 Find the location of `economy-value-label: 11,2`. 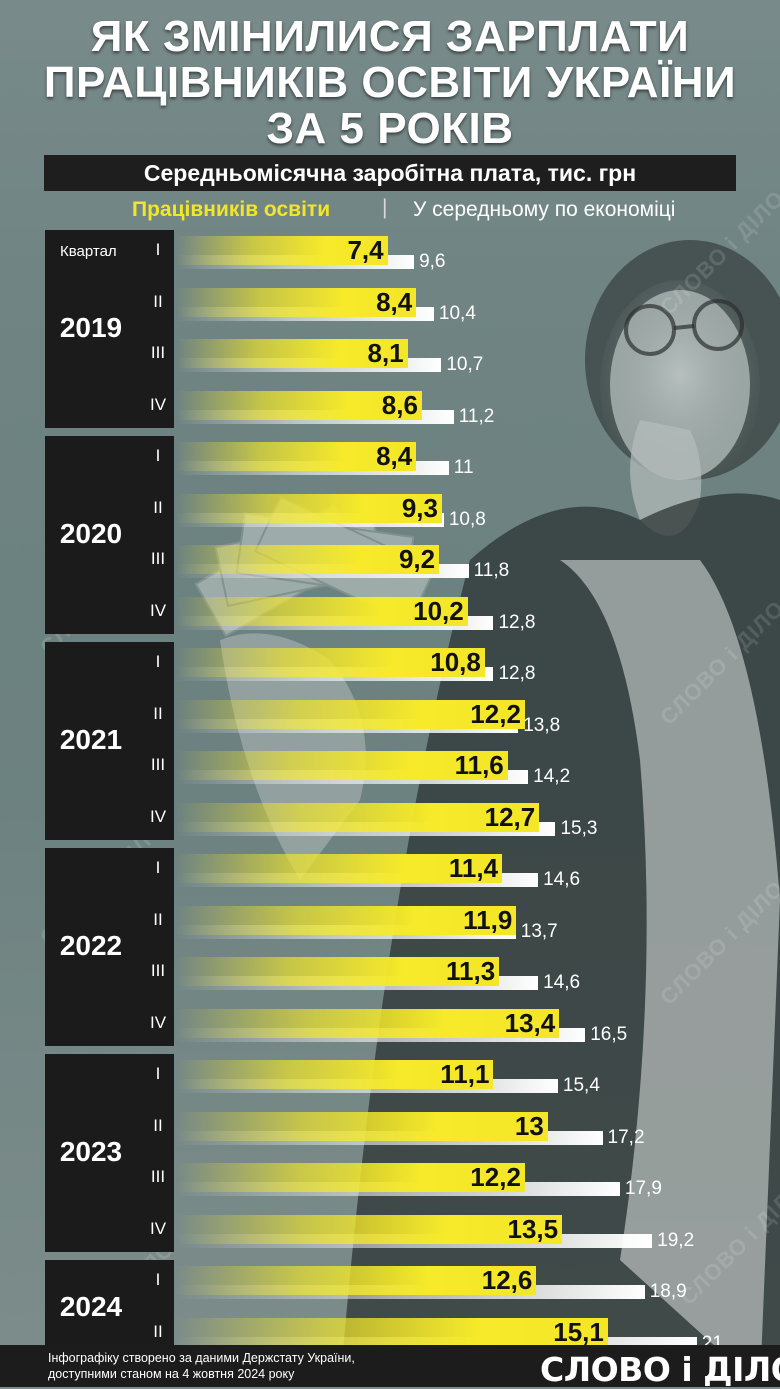

economy-value-label: 11,2 is located at coordinates (476, 416).